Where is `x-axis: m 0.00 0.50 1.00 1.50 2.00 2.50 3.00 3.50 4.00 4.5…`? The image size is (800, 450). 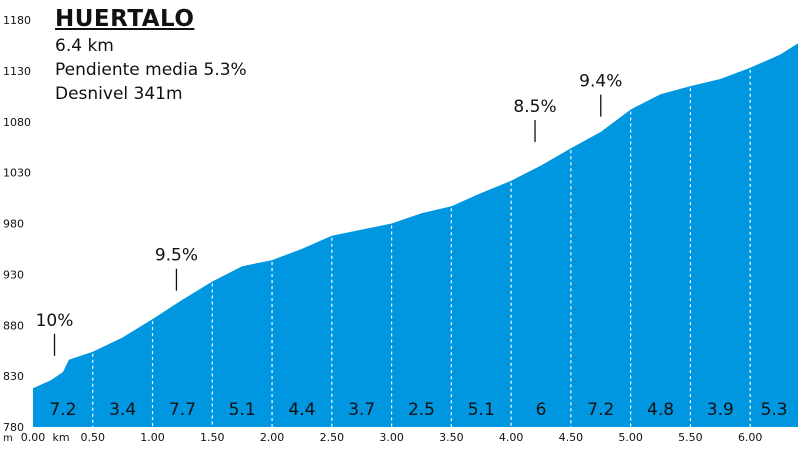 x-axis: m 0.00 0.50 1.00 1.50 2.00 2.50 3.00 3.50 4.00 4.5… is located at coordinates (382, 437).